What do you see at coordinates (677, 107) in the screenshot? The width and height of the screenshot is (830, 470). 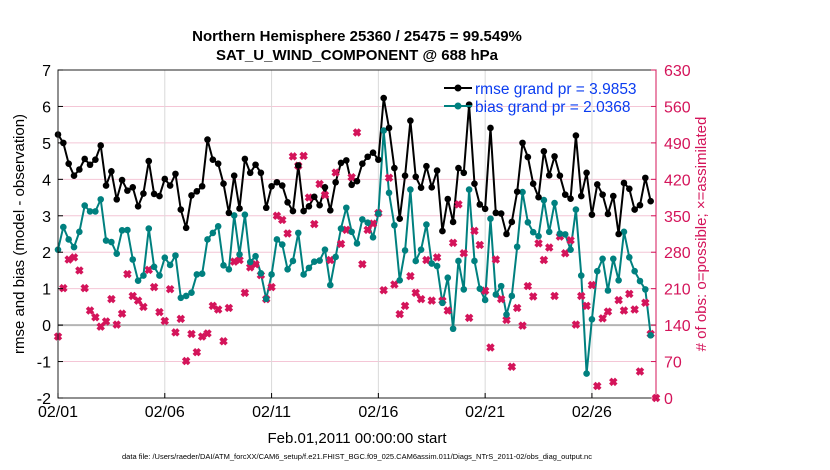 I see `y2-tick-label: 560` at bounding box center [677, 107].